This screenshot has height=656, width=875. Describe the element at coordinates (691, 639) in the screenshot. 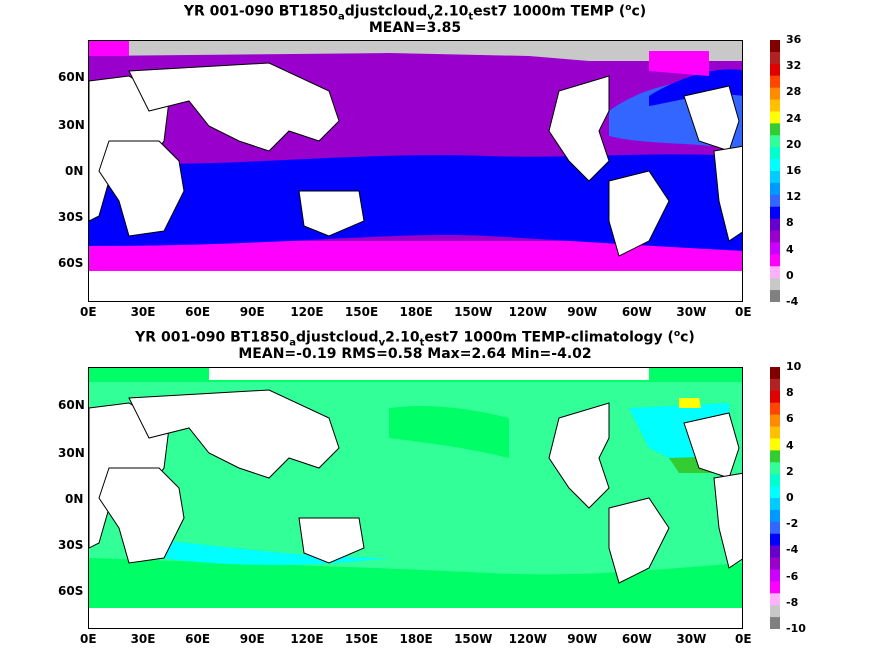

I see `bottom-lon-label: 30W` at that location.